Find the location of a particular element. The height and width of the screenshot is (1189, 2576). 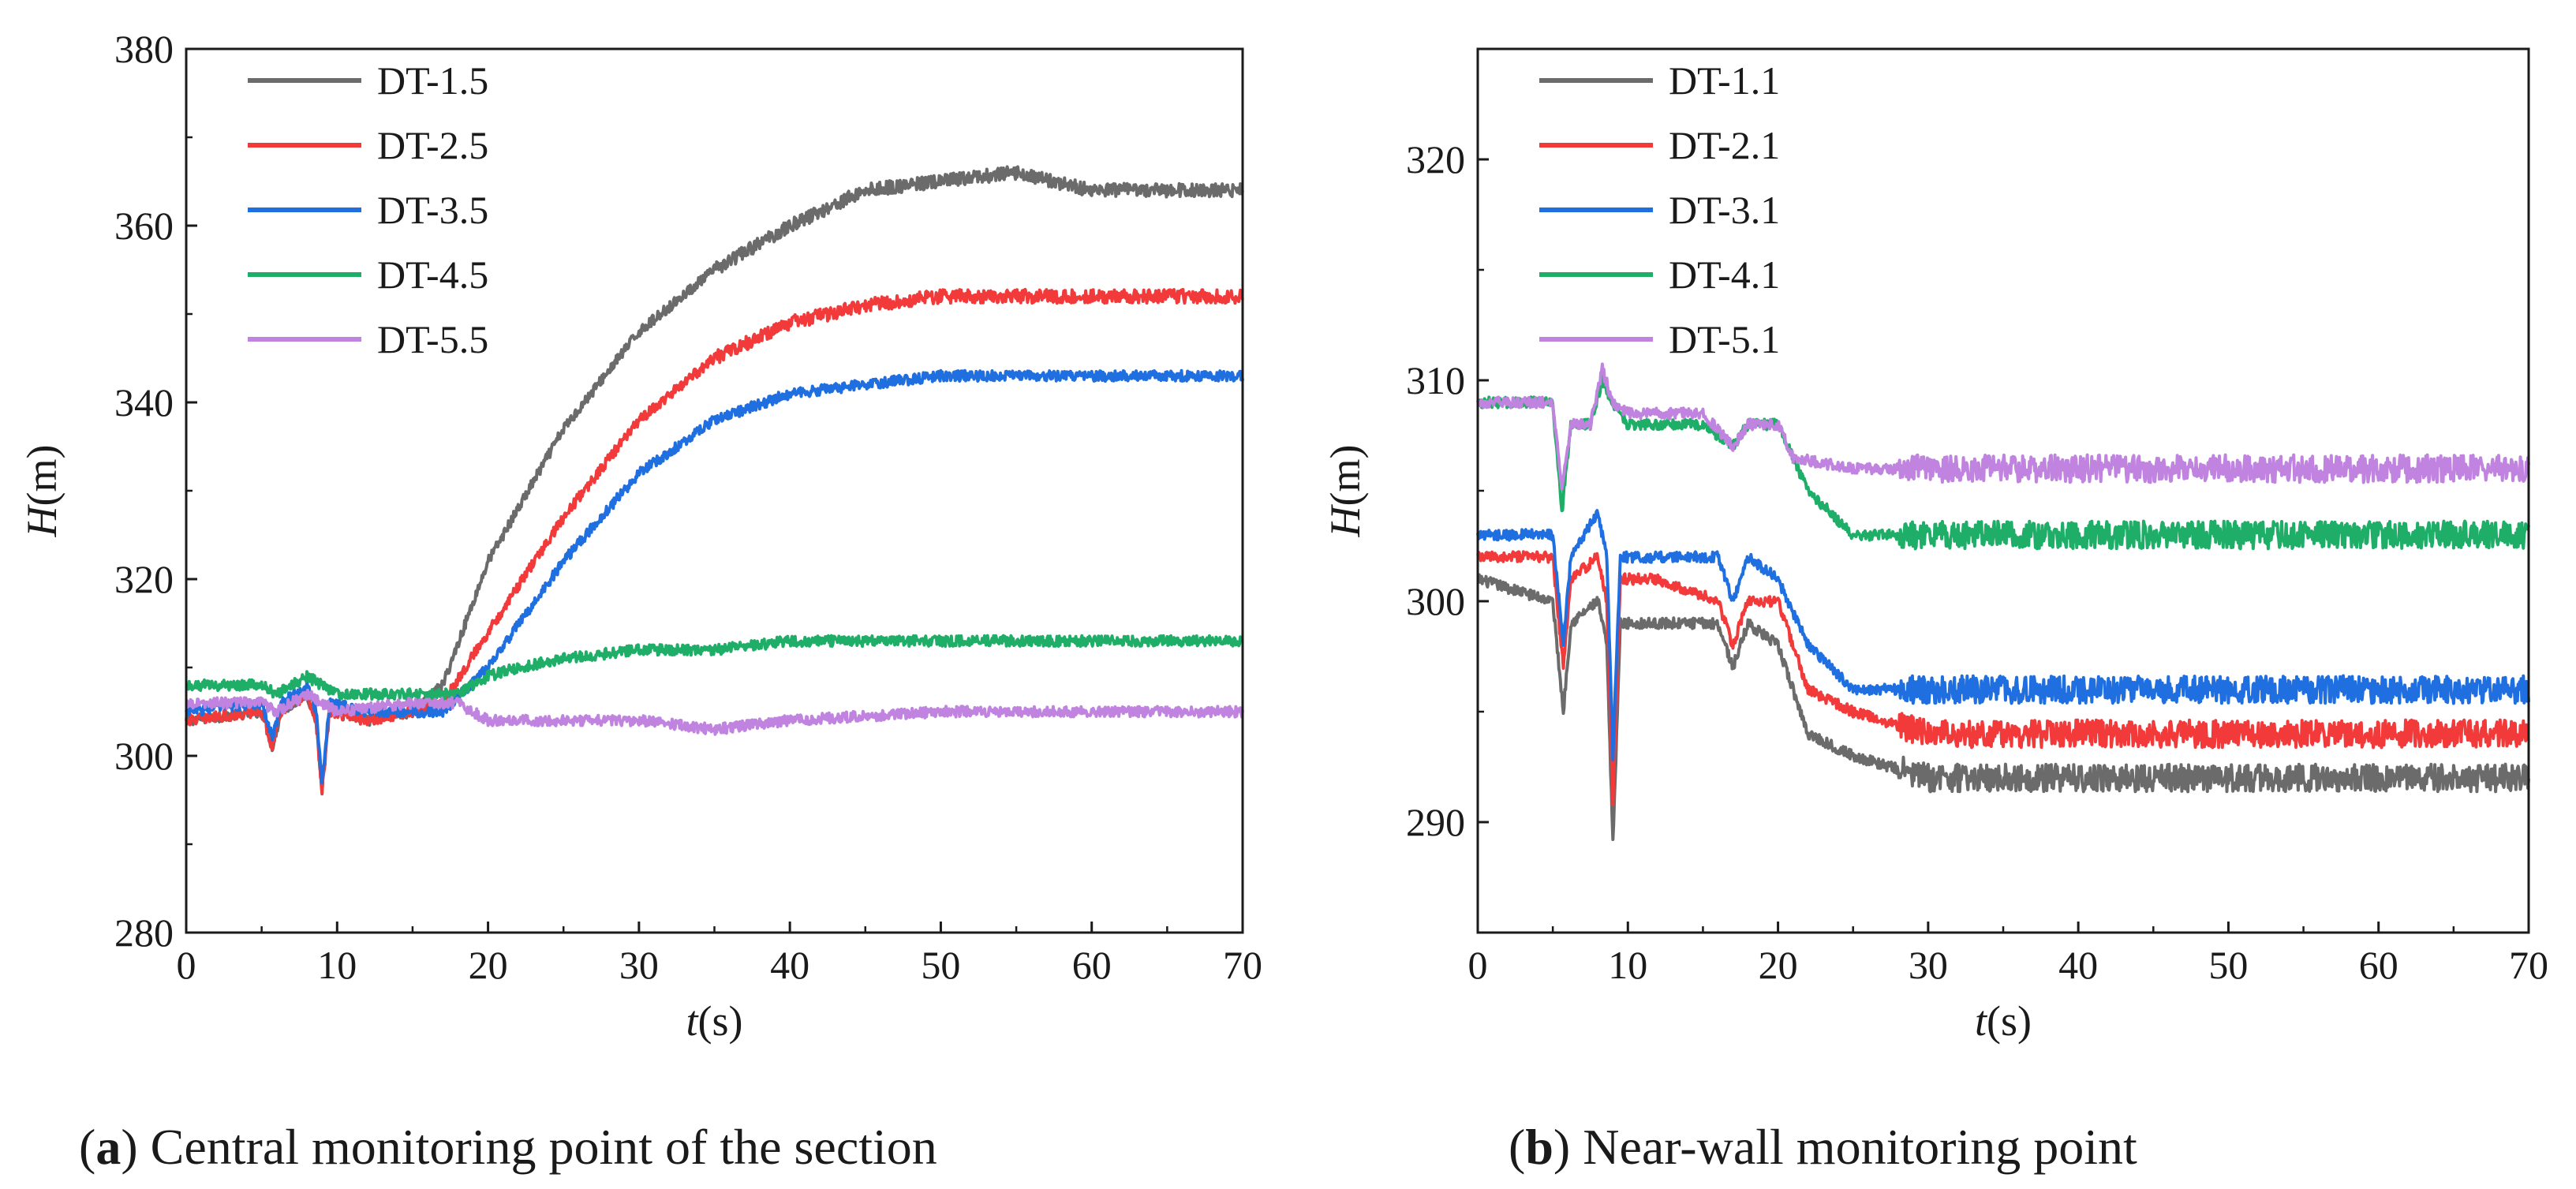

caption-b-open: ( is located at coordinates (1517, 1147).